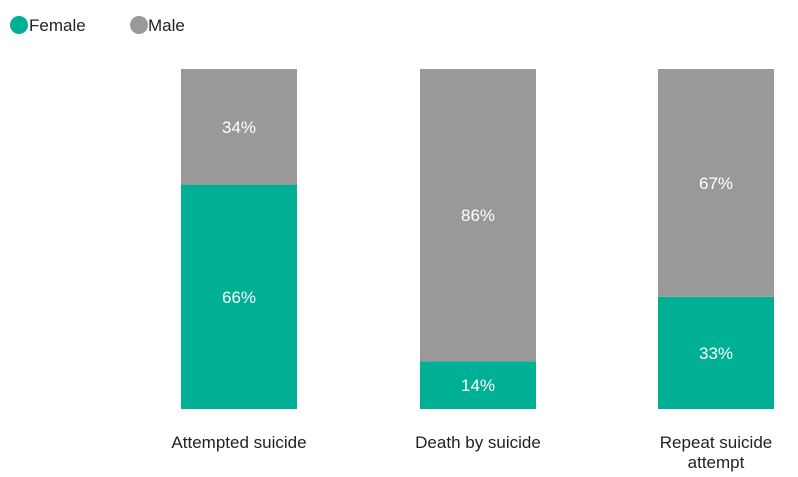 The width and height of the screenshot is (798, 477). Describe the element at coordinates (19, 25) in the screenshot. I see `legend-swatch-female` at that location.